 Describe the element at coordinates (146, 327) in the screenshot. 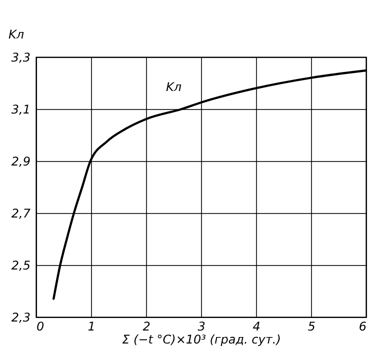

I see `x-tick-label: 2` at that location.